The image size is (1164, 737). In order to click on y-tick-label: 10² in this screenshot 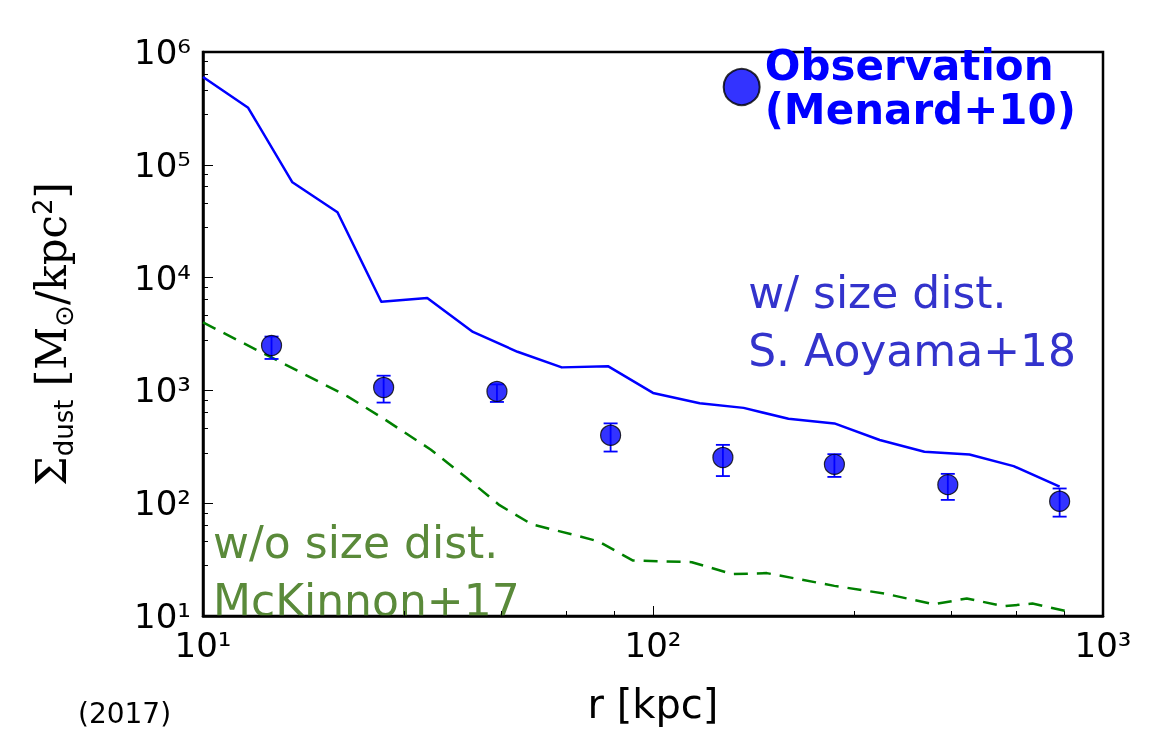, I will do `click(162, 503)`.